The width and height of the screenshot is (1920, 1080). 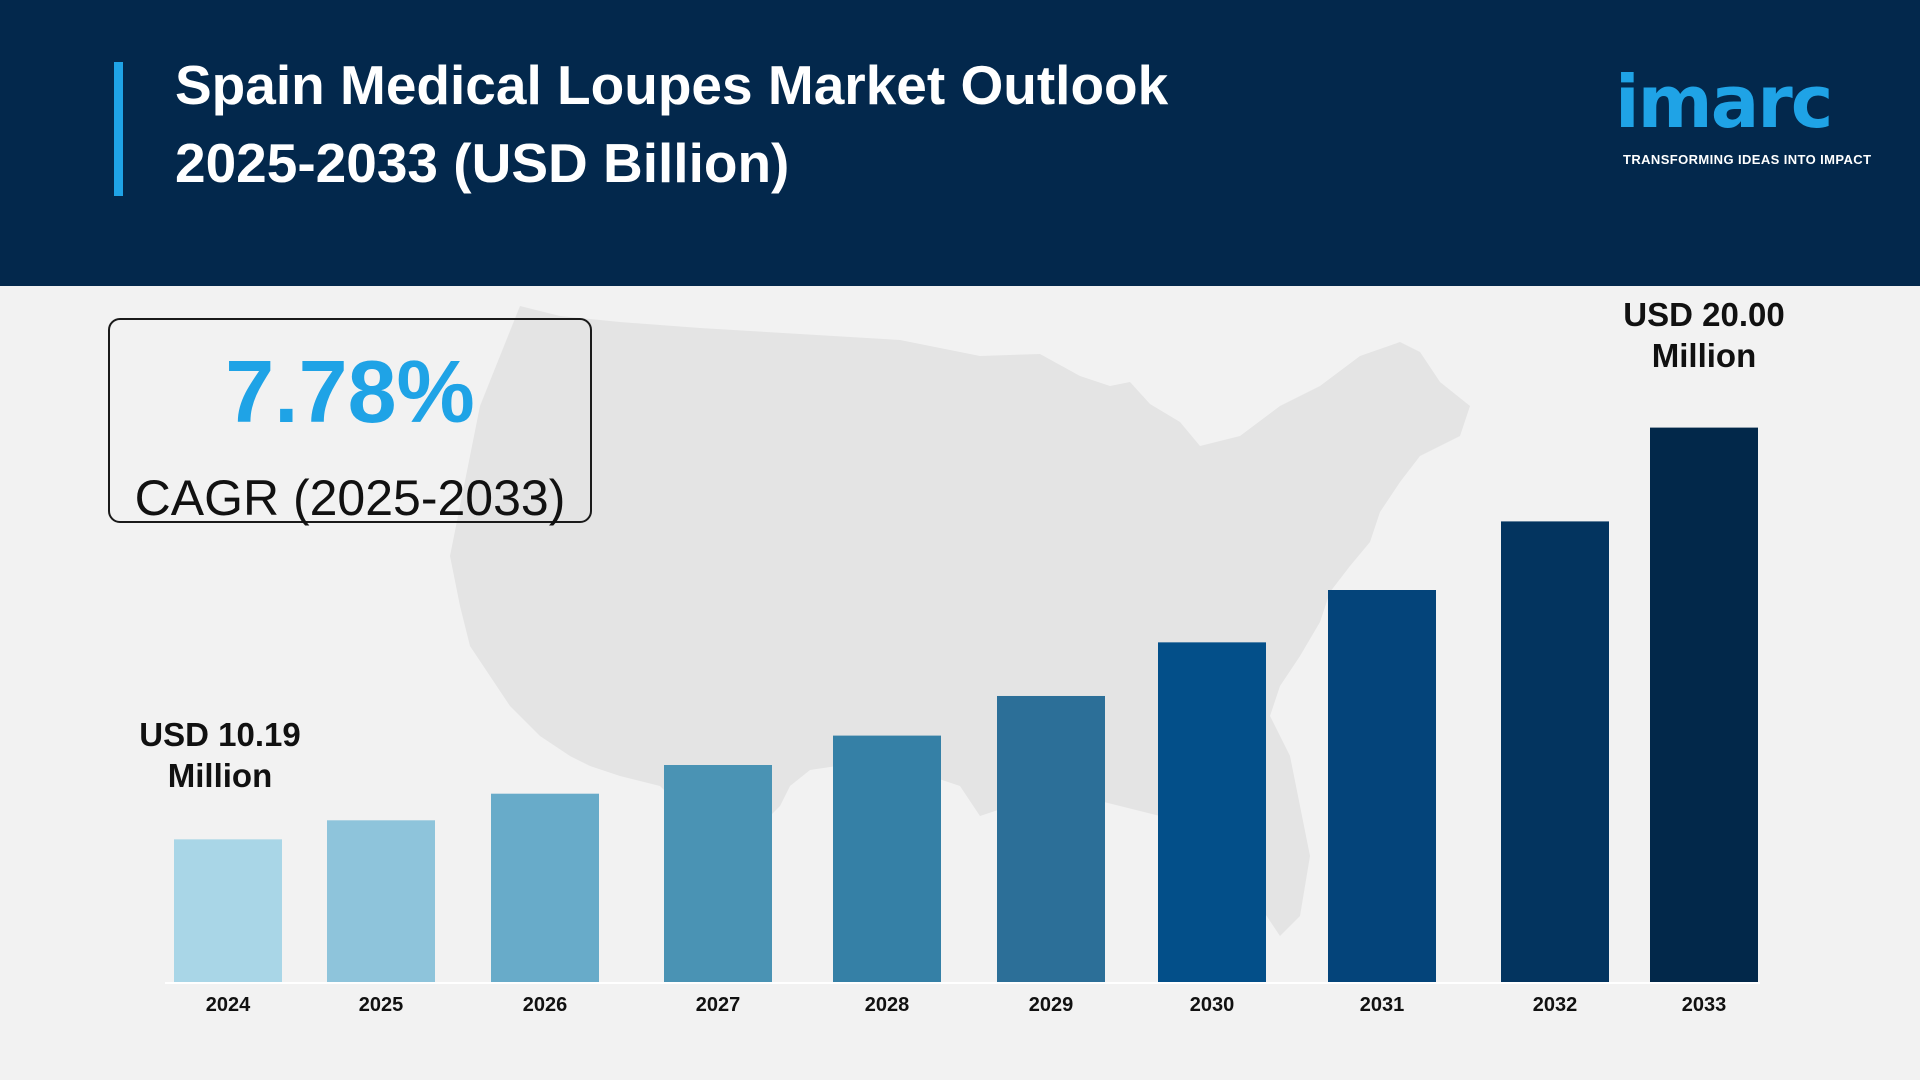 I want to click on bar-2031, so click(x=1382, y=786).